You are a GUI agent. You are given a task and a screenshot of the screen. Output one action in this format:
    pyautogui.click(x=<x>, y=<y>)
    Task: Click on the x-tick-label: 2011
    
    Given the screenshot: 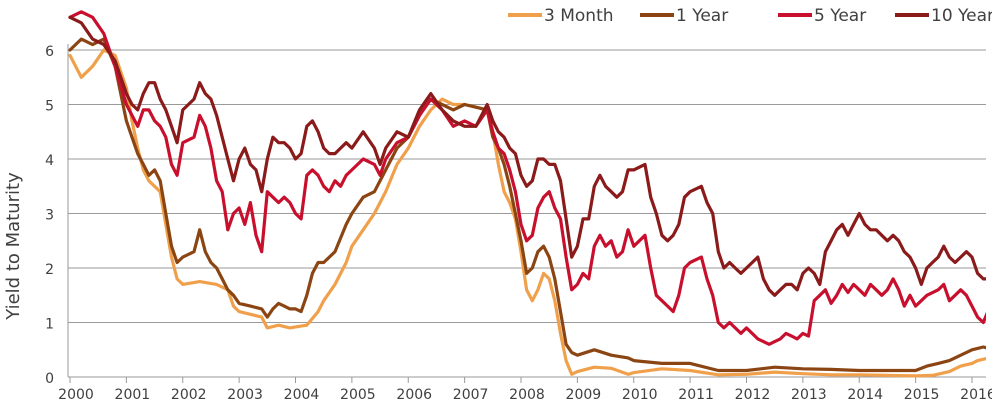 What is the action you would take?
    pyautogui.click(x=696, y=395)
    